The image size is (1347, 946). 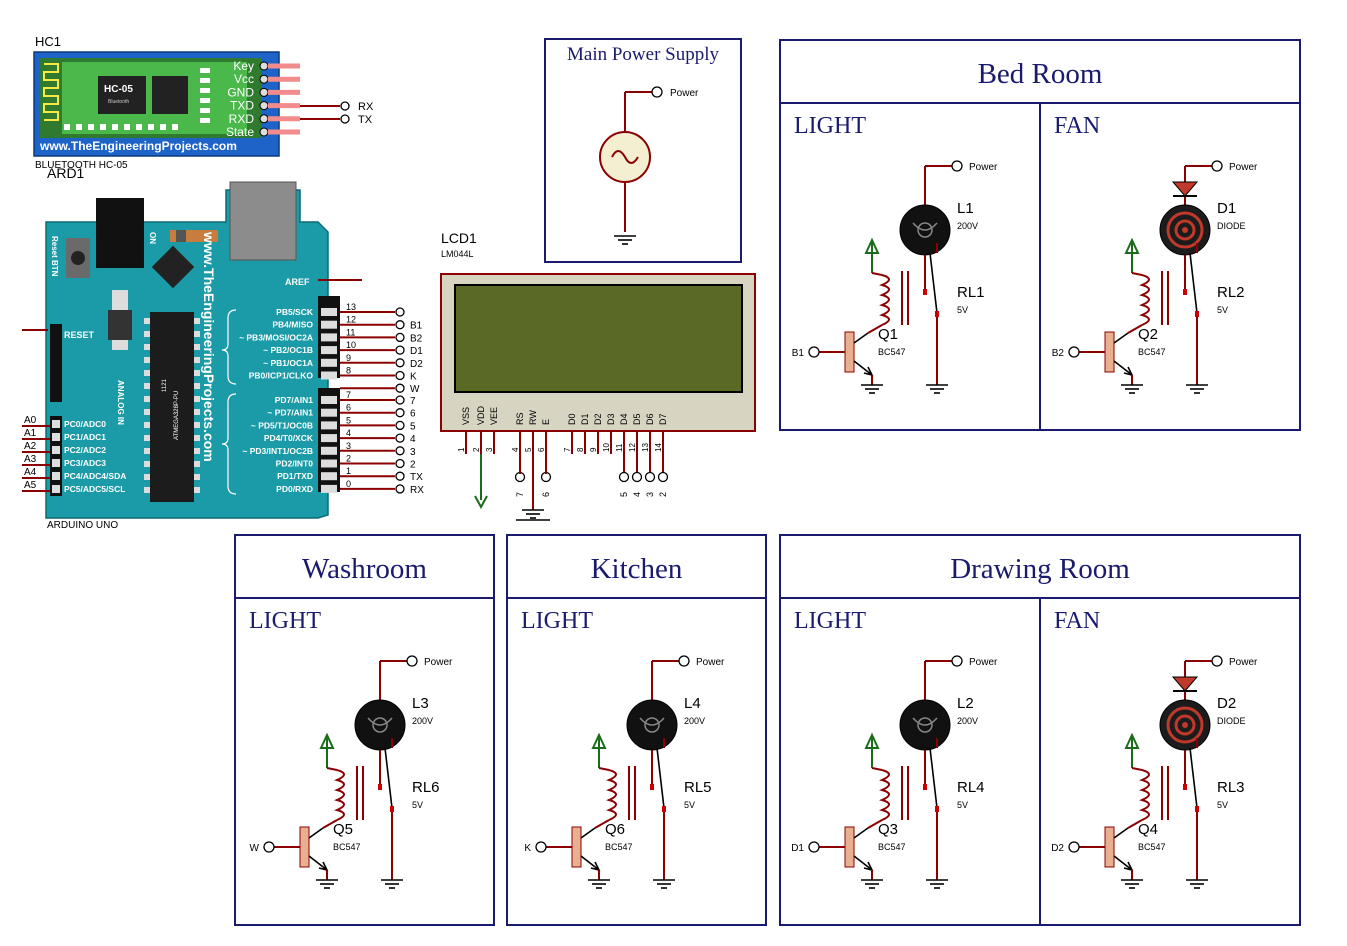 I want to click on arduino-pin-number: 11, so click(x=350, y=332).